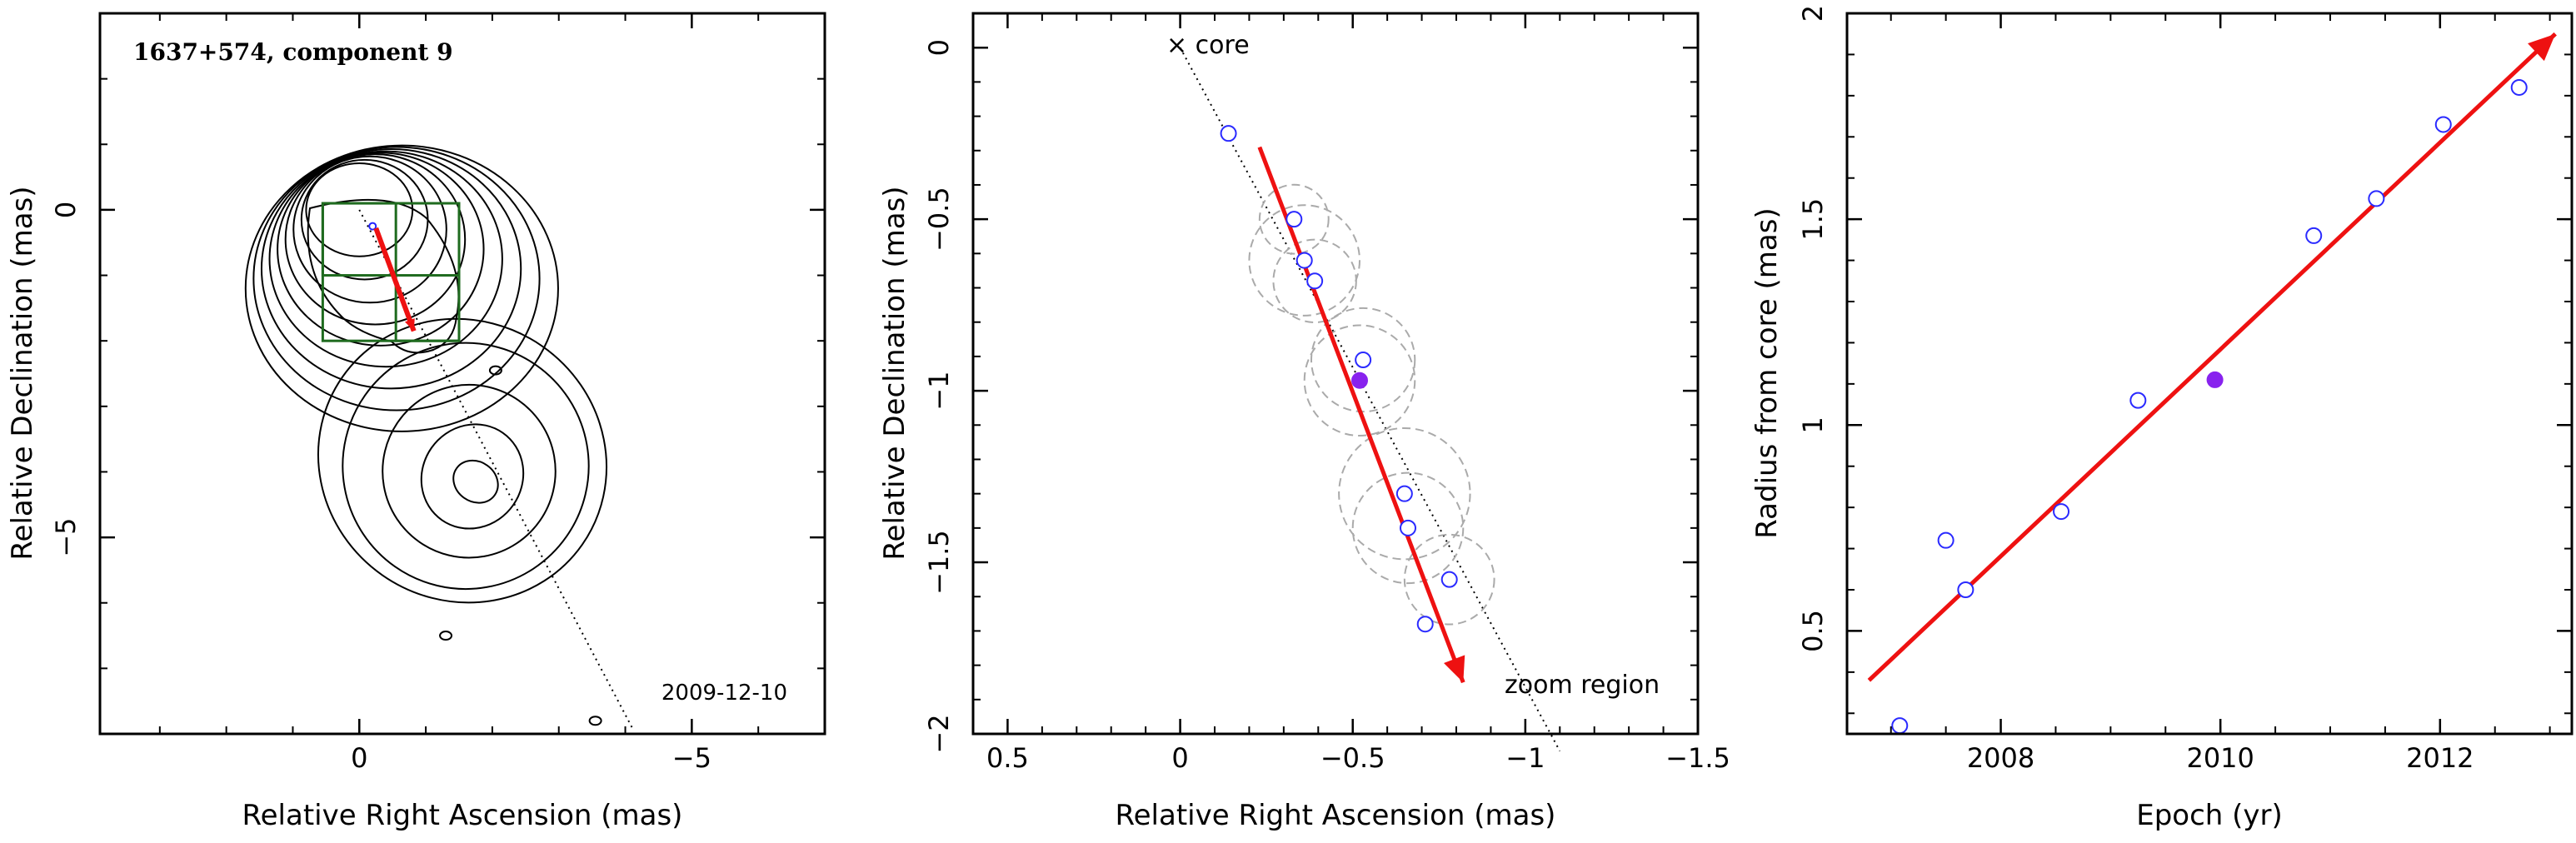 Image resolution: width=2576 pixels, height=843 pixels. What do you see at coordinates (2542, 47) in the screenshot?
I see `fit-line-arrow-head` at bounding box center [2542, 47].